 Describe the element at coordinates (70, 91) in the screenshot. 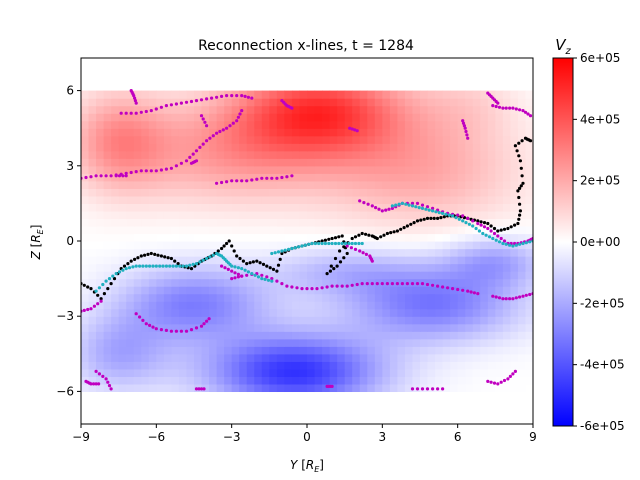

I see `y-tick-label: 6` at that location.